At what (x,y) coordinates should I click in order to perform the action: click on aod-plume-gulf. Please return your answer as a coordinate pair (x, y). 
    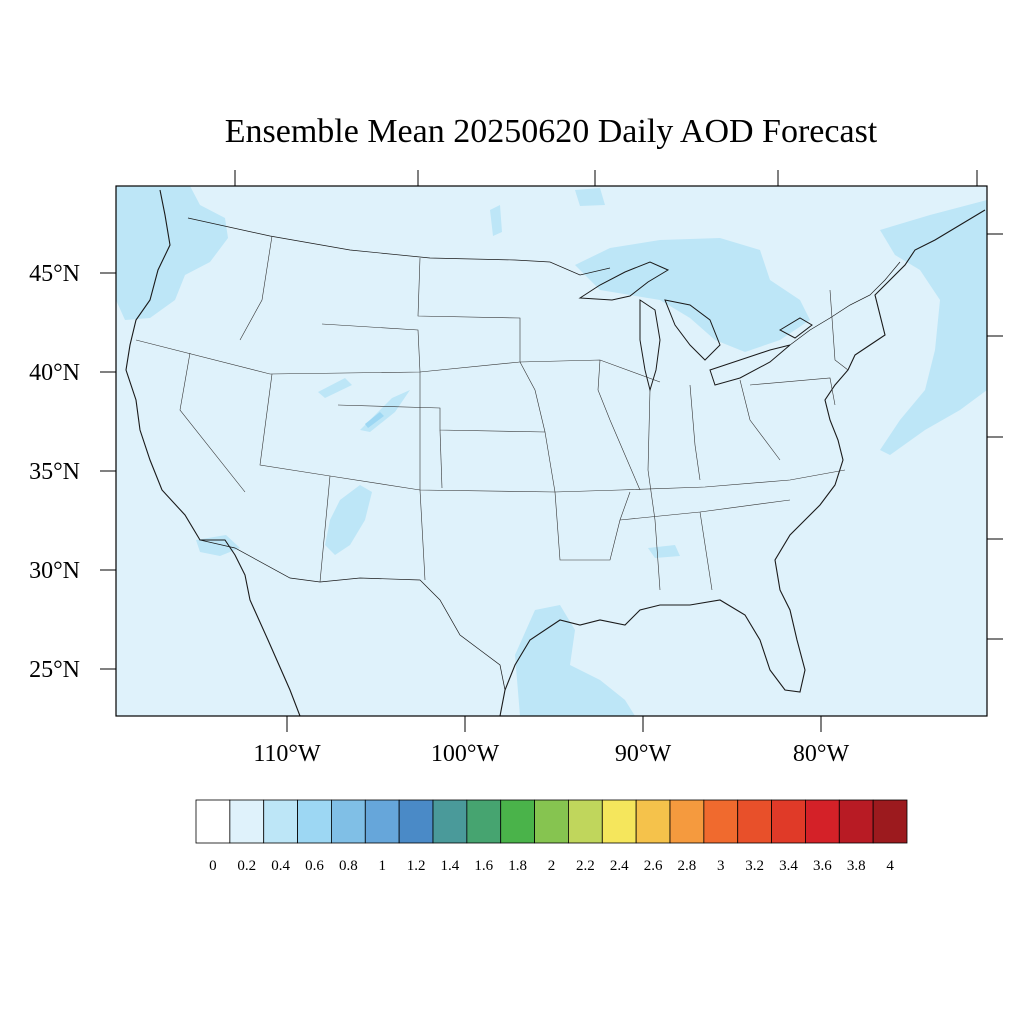
    Looking at the image, I should click on (575, 660).